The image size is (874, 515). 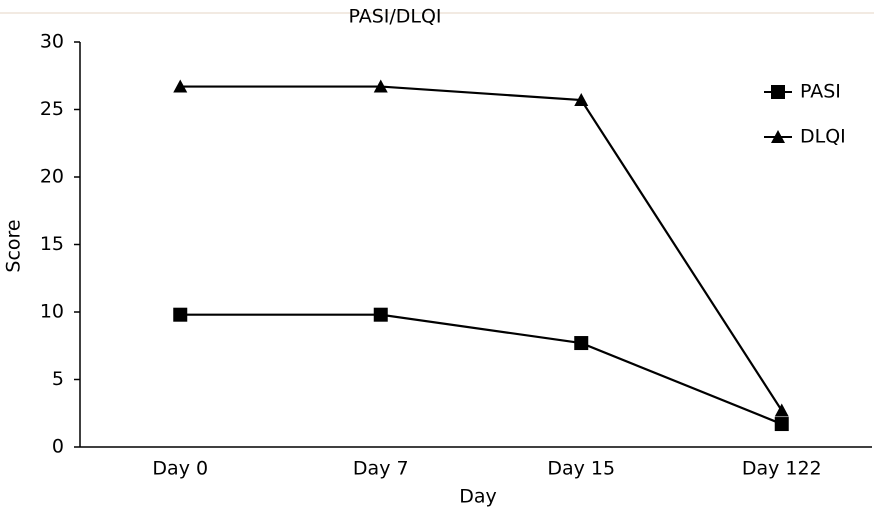 I want to click on legend-label: PASI, so click(x=820, y=92).